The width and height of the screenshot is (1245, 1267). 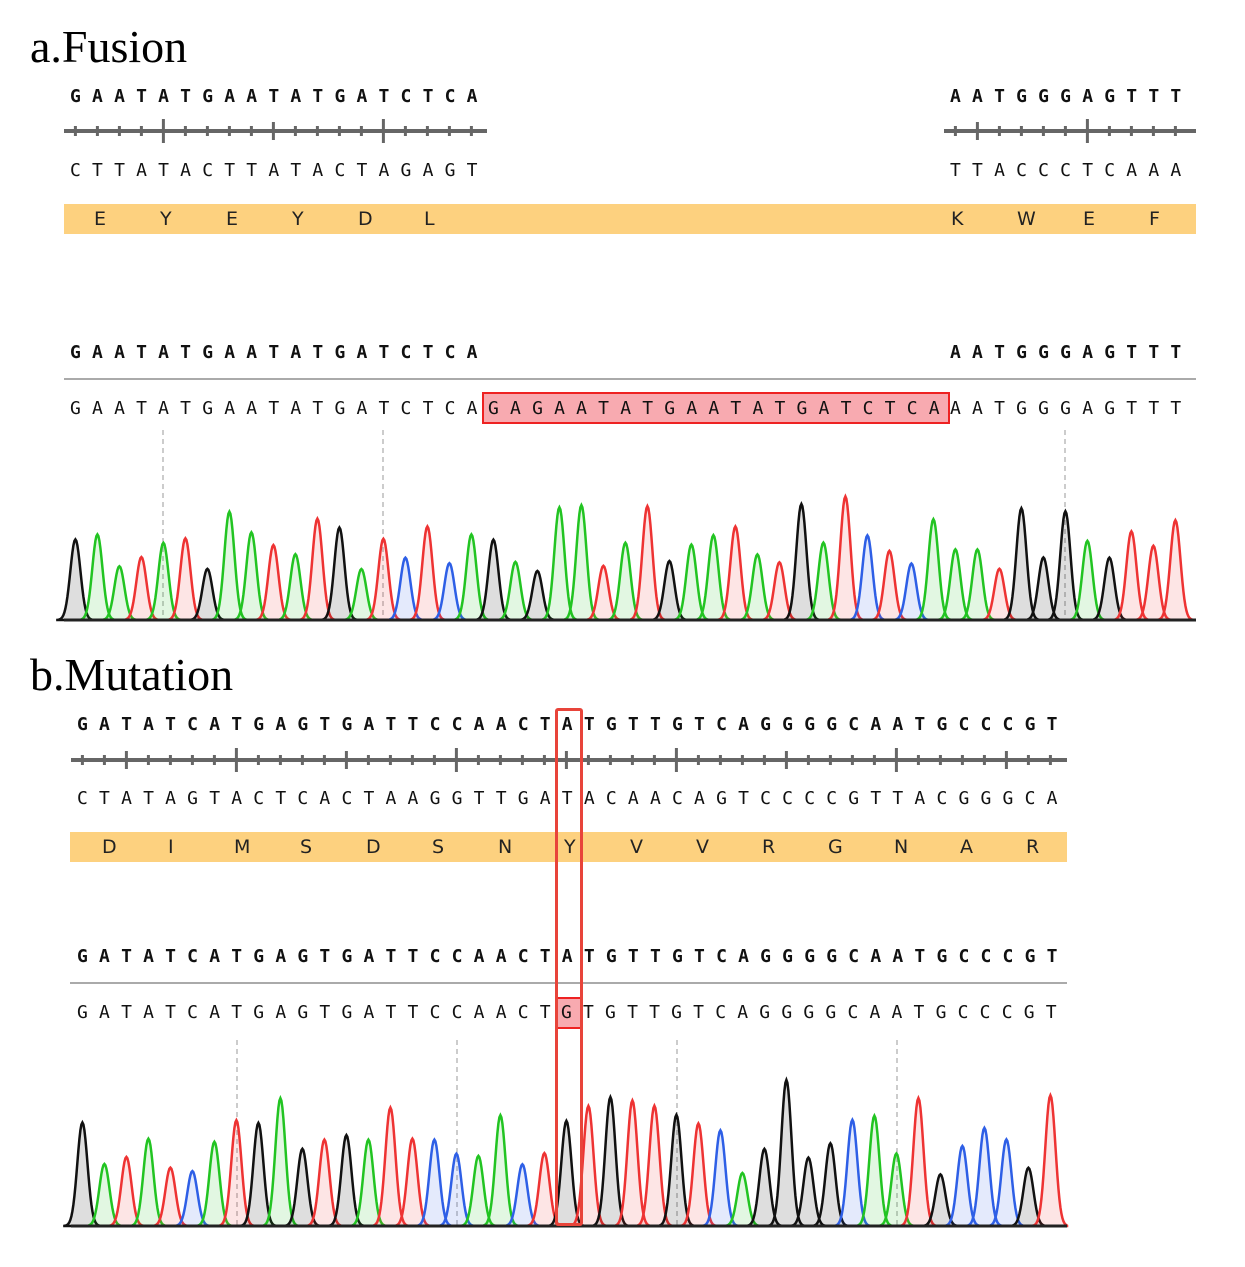 What do you see at coordinates (572, 1012) in the screenshot?
I see `mutation-read-variant-base: G` at bounding box center [572, 1012].